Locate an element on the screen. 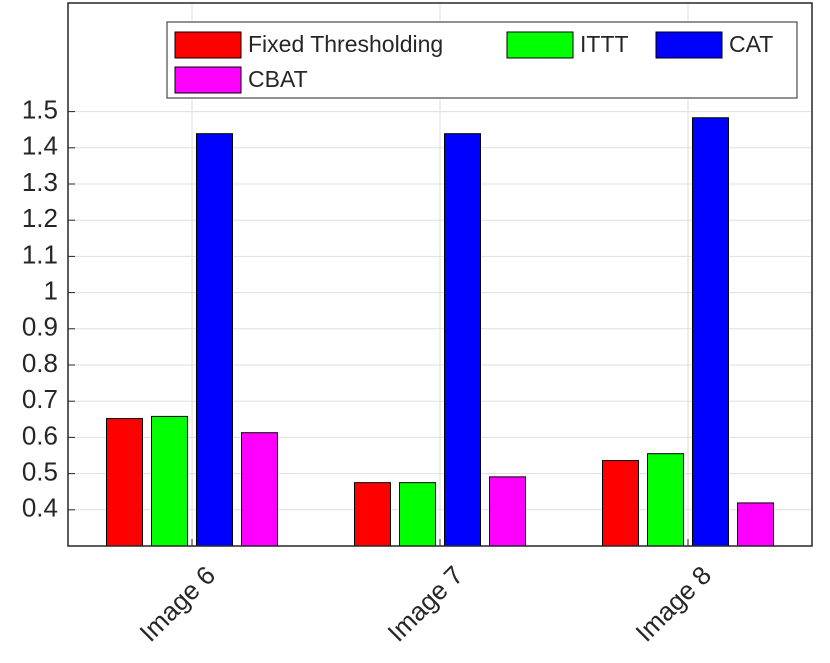 This screenshot has height=663, width=830. x-tick-label: Image 6 is located at coordinates (177, 604).